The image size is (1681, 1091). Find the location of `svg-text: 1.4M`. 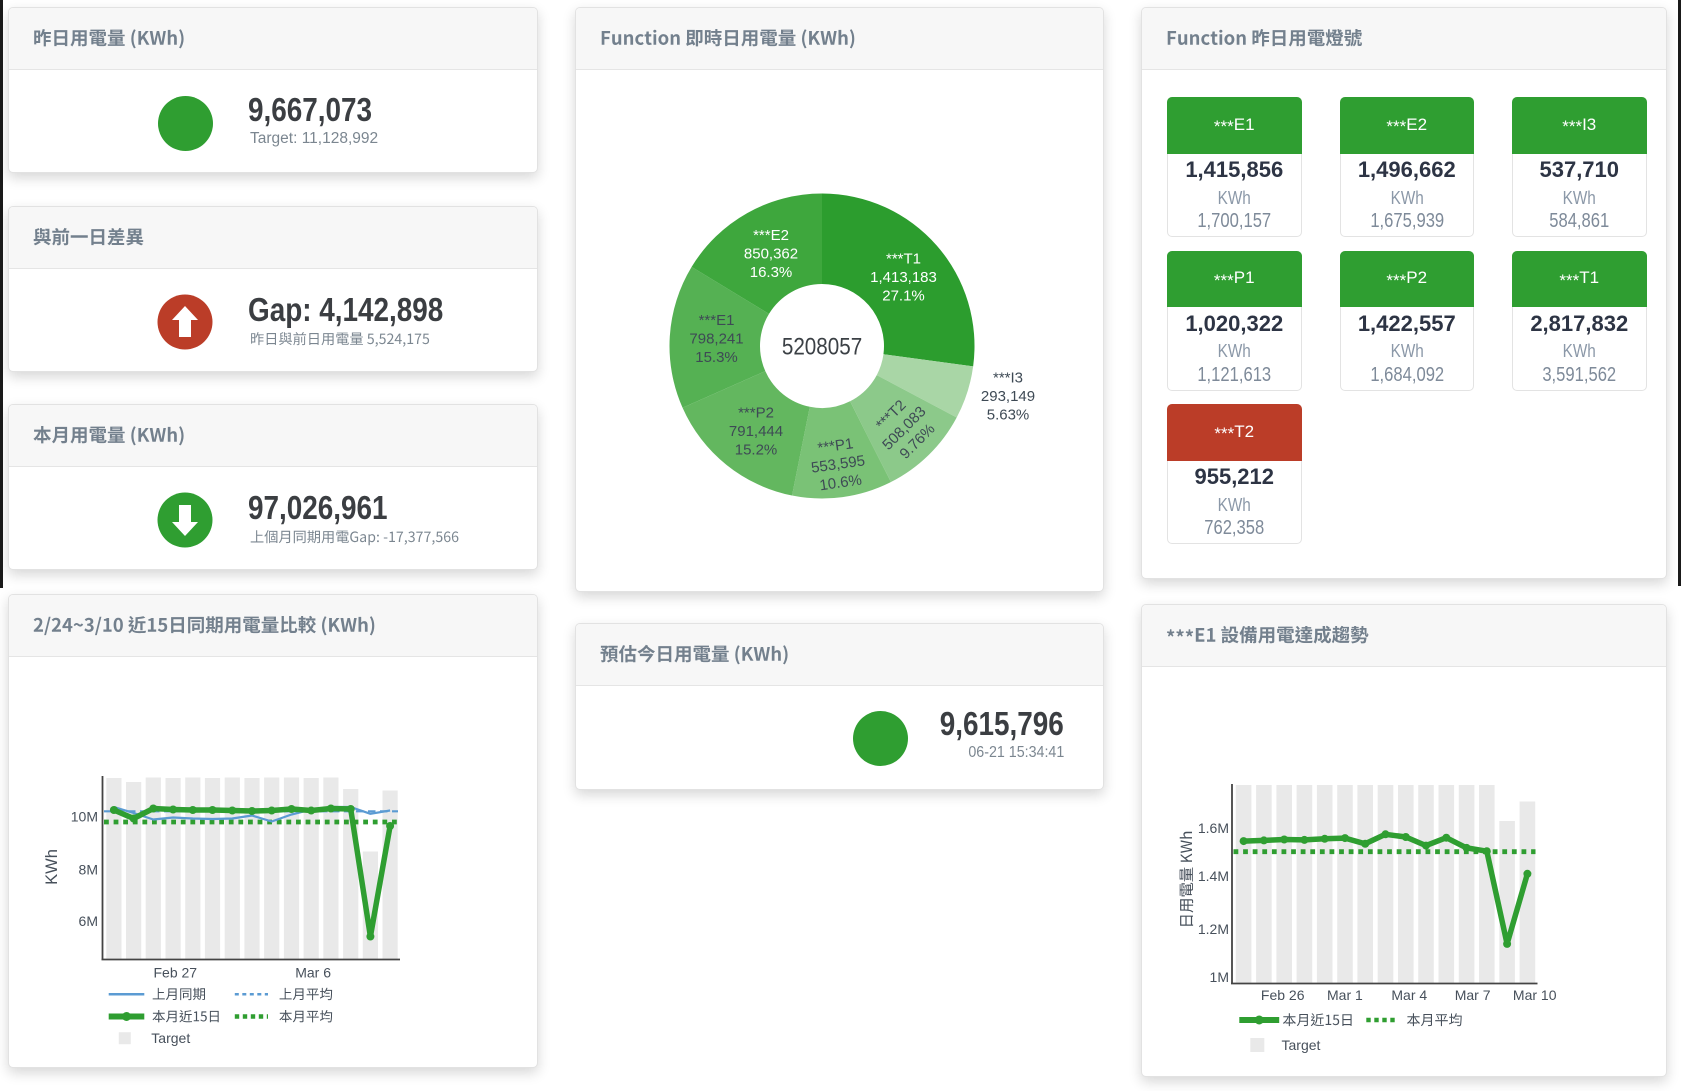

svg-text: 1.4M is located at coordinates (1213, 876).